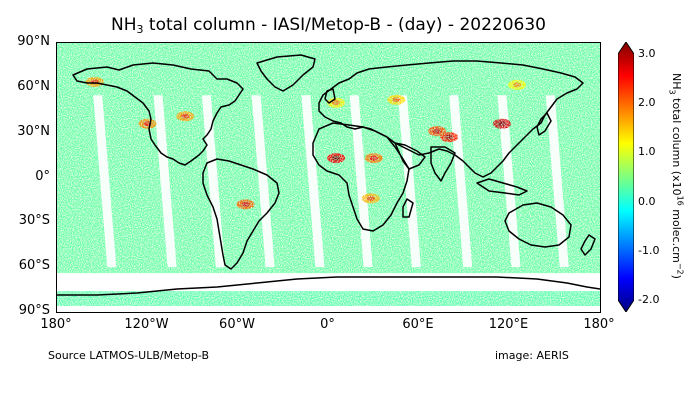  Describe the element at coordinates (33, 131) in the screenshot. I see `lat-tick-label: 30°N` at that location.